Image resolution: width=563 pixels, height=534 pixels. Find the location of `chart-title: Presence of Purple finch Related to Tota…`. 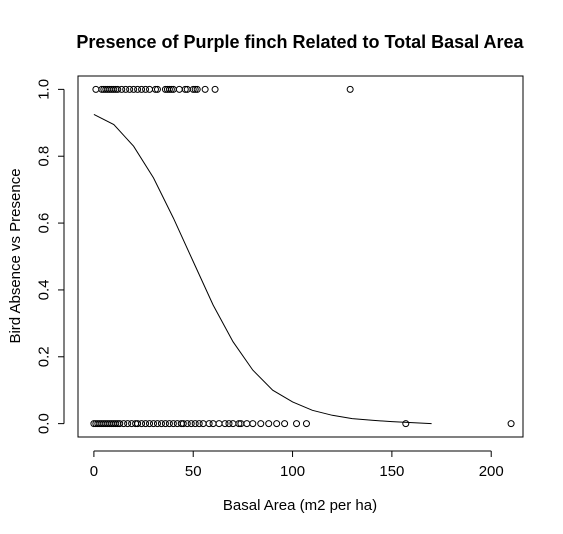

chart-title: Presence of Purple finch Related to Tota… is located at coordinates (300, 42).